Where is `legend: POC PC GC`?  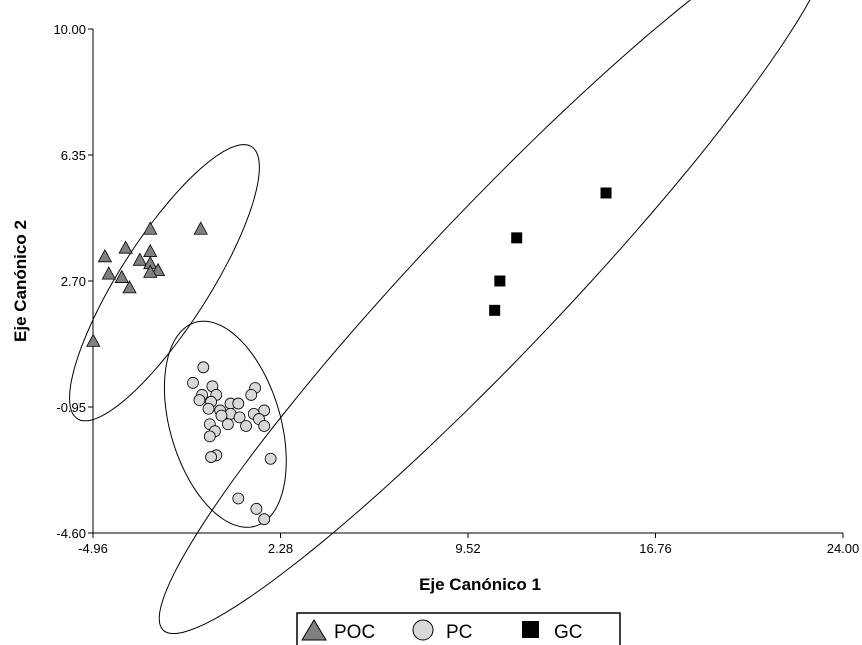
legend: POC PC GC is located at coordinates (458, 628).